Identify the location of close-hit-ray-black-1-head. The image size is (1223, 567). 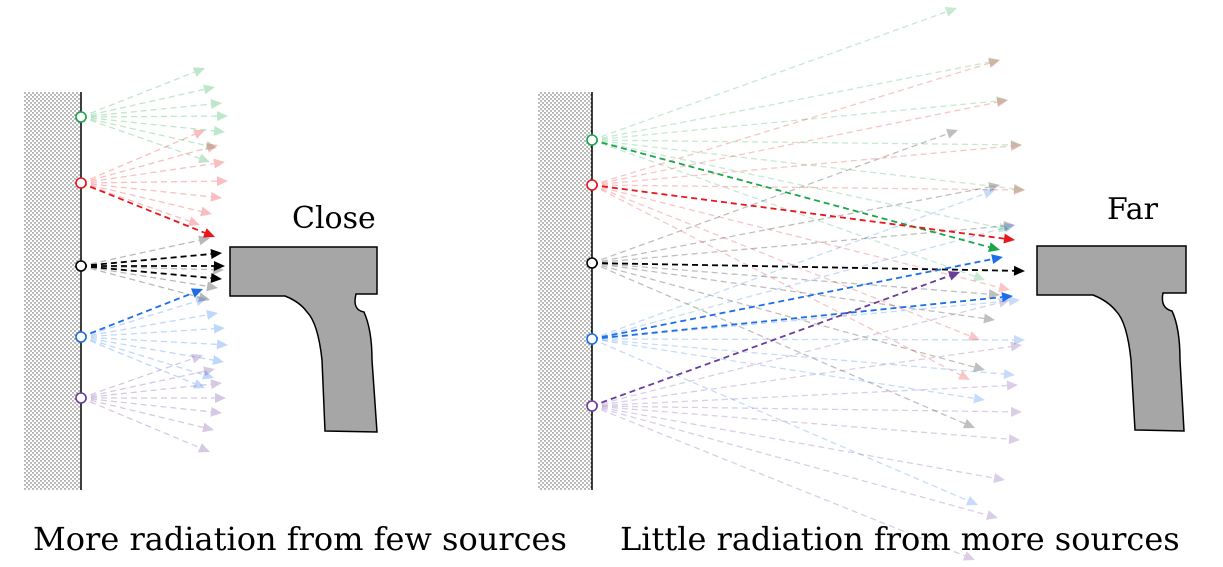
(216, 254).